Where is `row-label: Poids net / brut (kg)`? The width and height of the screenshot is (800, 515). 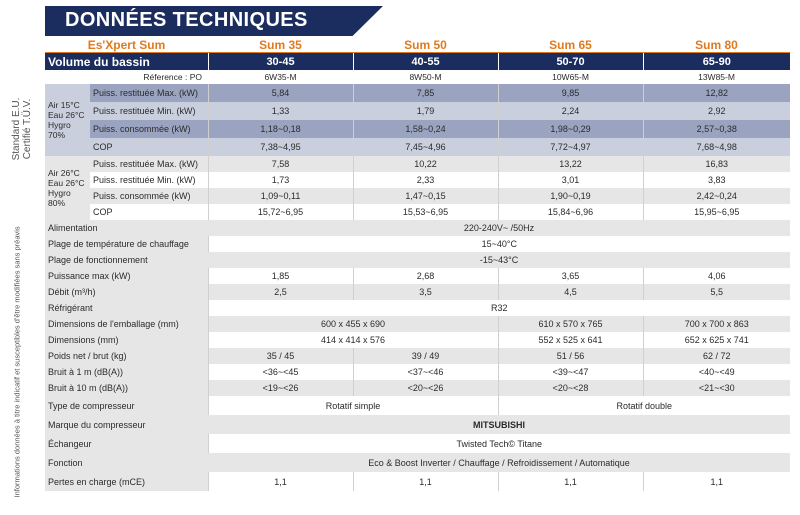 row-label: Poids net / brut (kg) is located at coordinates (127, 356).